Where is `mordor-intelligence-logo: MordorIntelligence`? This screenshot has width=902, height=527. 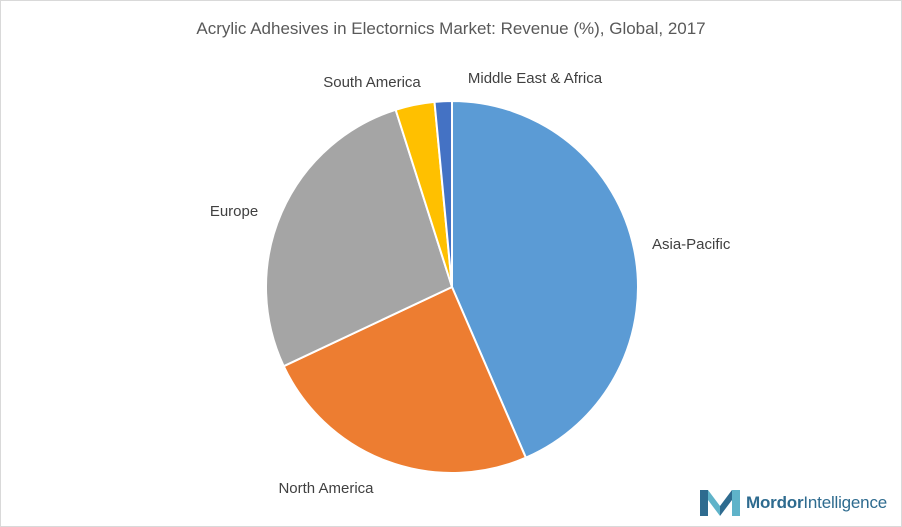
mordor-intelligence-logo: MordorIntelligence is located at coordinates (793, 503).